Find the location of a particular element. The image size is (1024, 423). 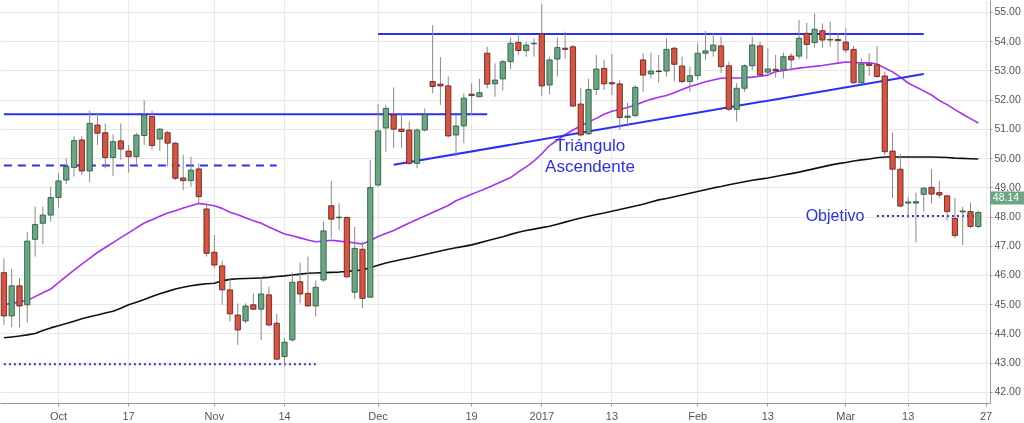

y-tick-label: 42.00 is located at coordinates (1007, 391).